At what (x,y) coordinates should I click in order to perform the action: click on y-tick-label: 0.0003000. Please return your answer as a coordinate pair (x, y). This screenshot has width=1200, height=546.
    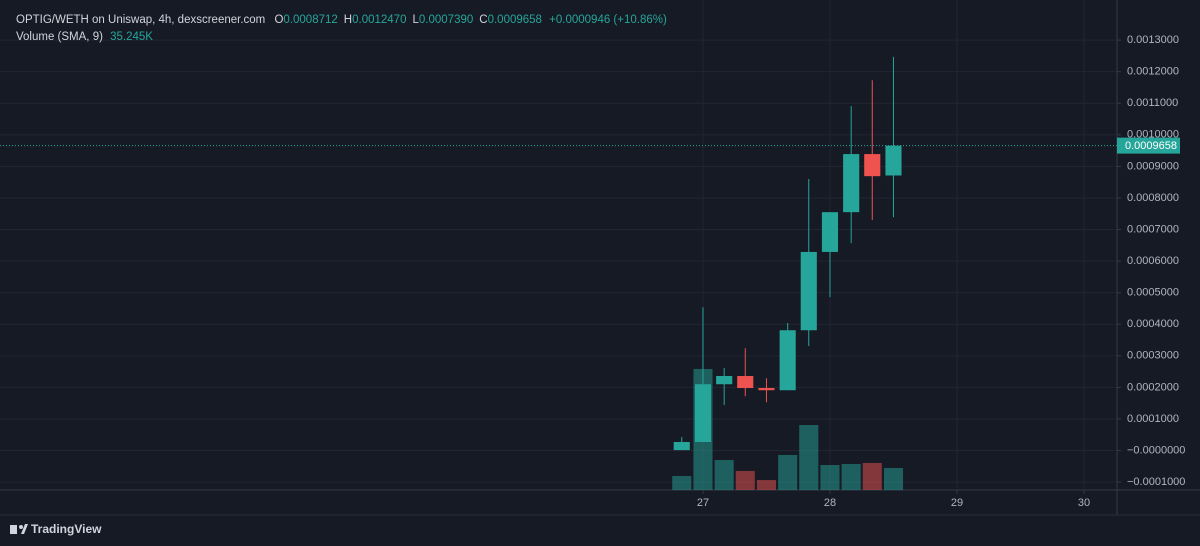
    Looking at the image, I should click on (1153, 356).